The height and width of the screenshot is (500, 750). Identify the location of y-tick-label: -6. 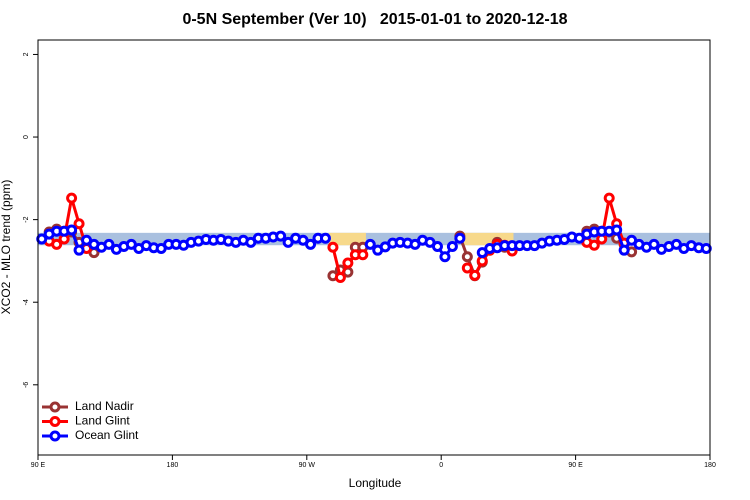
(26, 385).